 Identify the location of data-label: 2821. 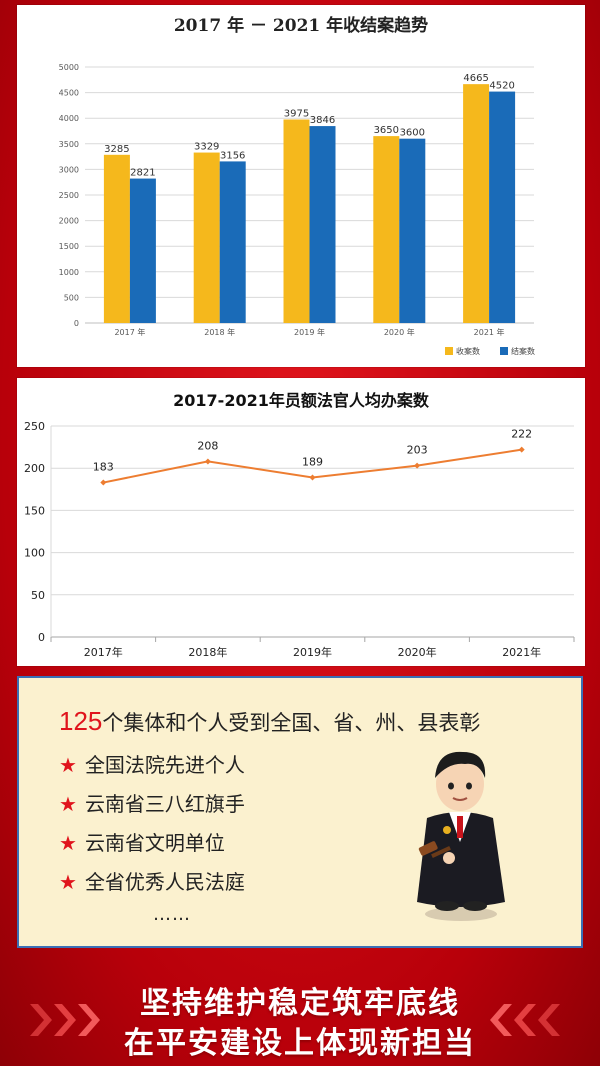
(142, 173).